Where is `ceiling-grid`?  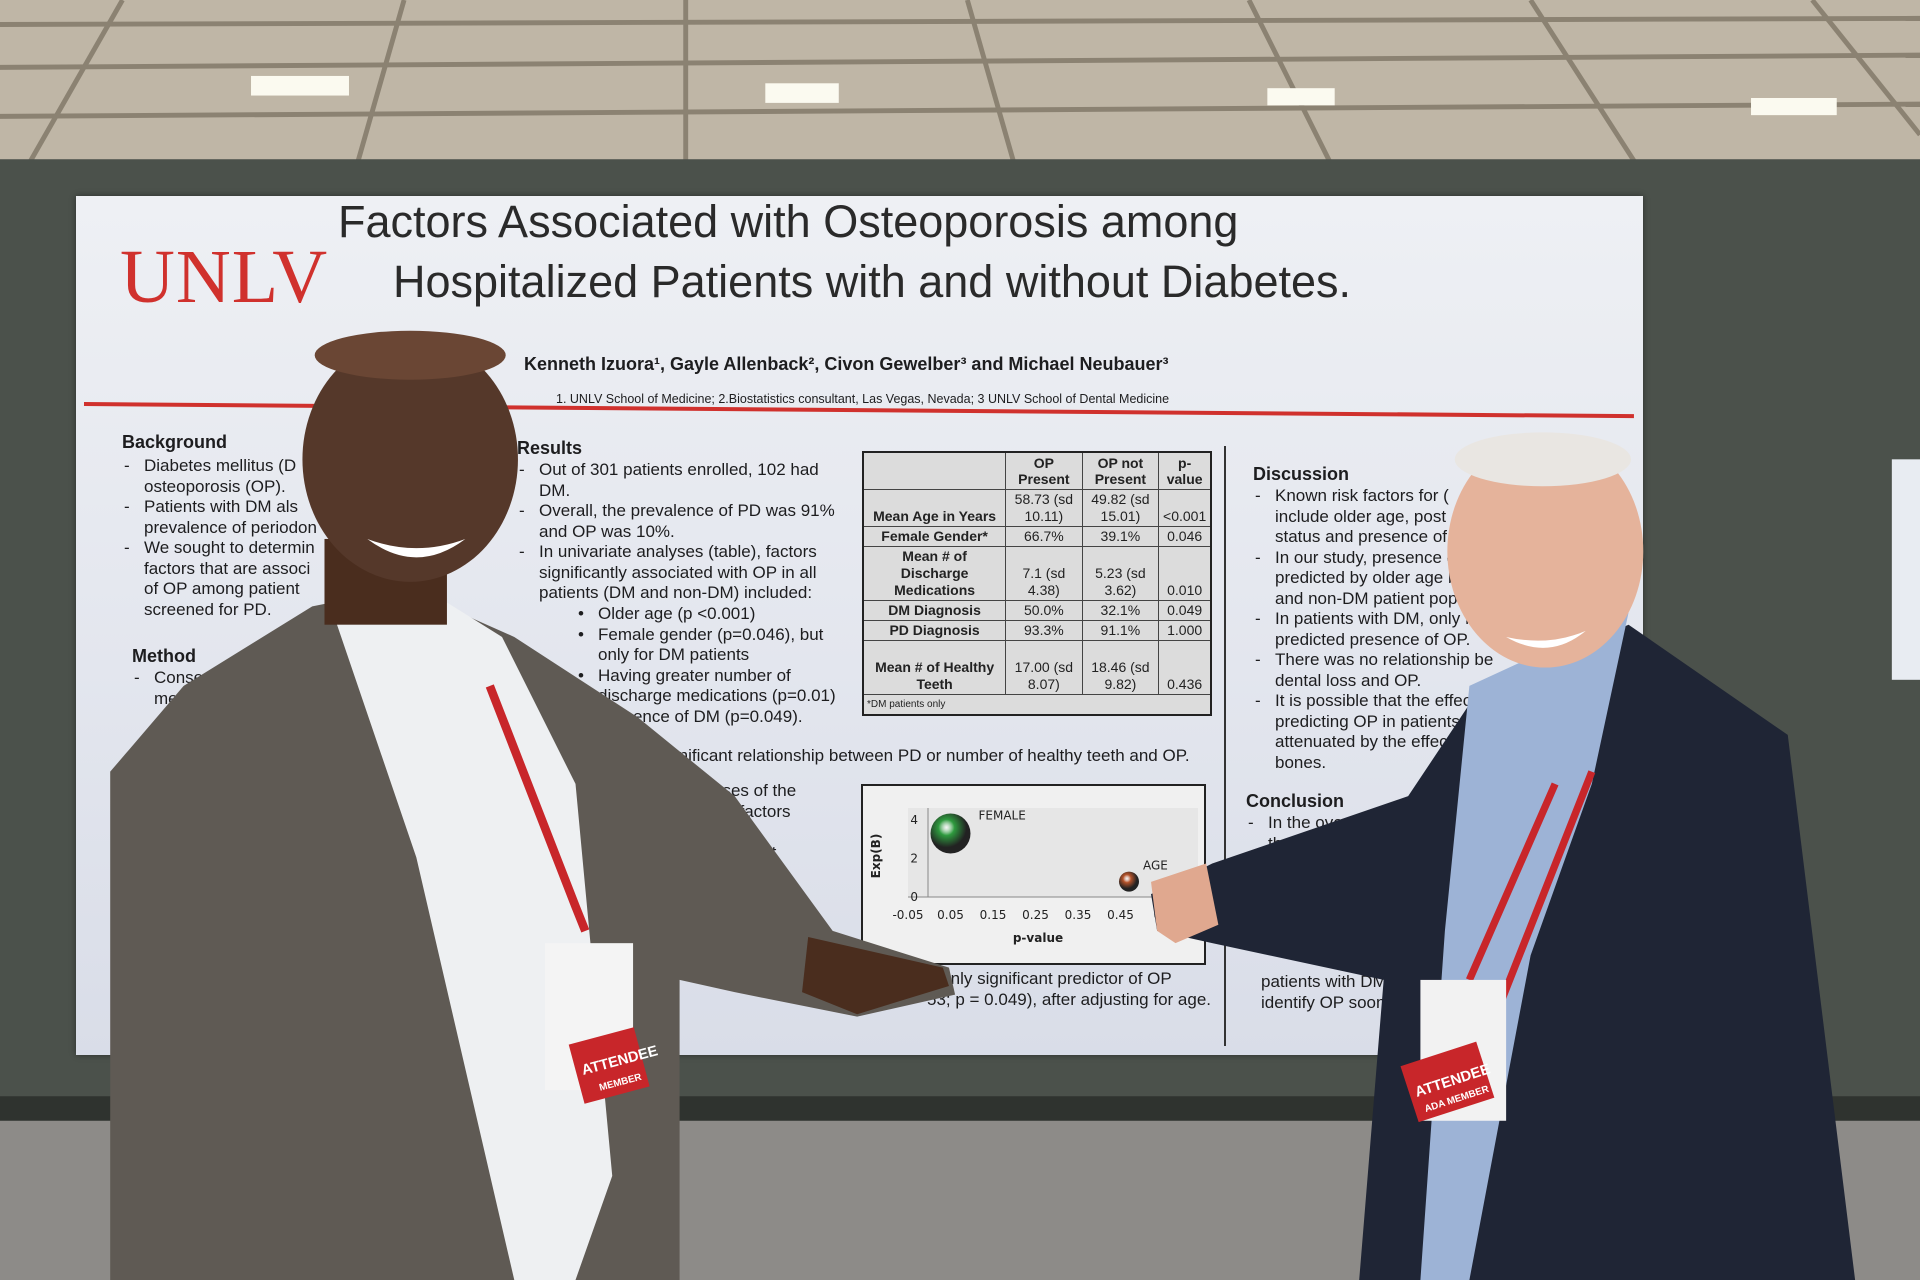 ceiling-grid is located at coordinates (960, 86).